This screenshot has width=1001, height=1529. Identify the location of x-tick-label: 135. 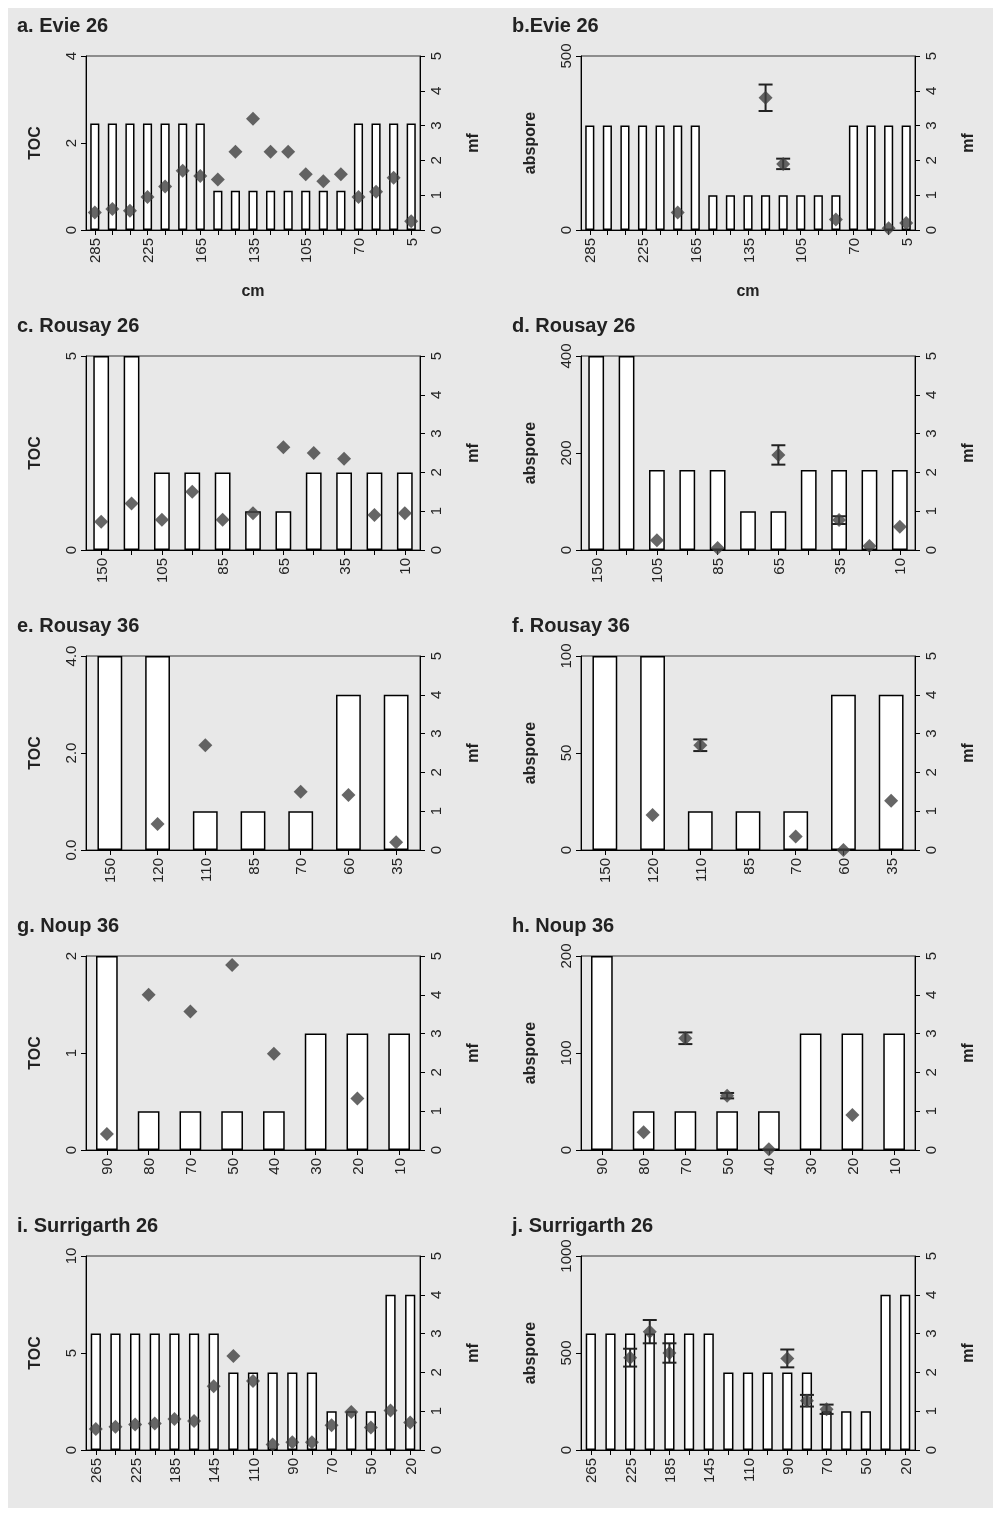
(748, 251).